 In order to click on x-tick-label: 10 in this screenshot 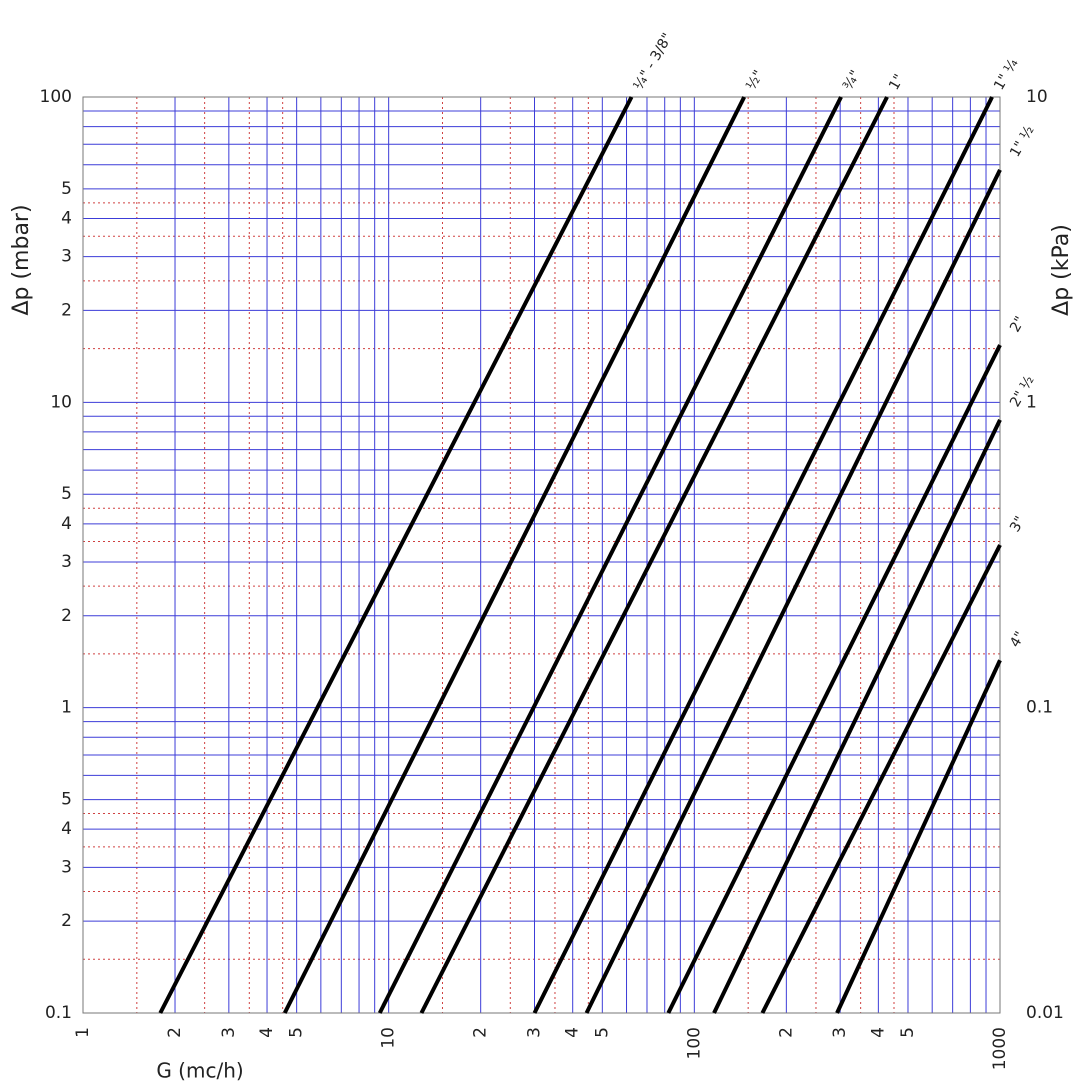, I will do `click(389, 1038)`.